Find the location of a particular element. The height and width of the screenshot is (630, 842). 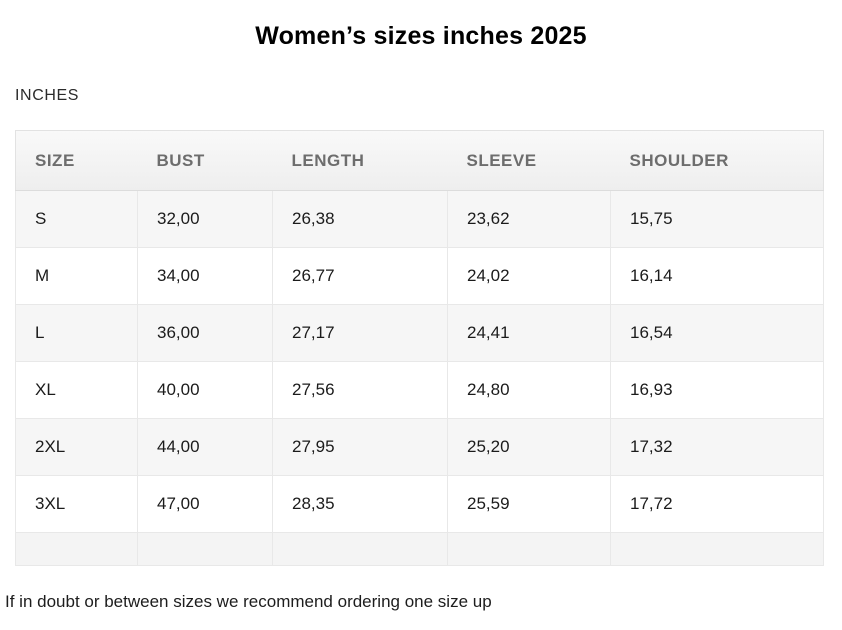

table-row: L 36,00 27,17 24,41 16,54 is located at coordinates (419, 333).